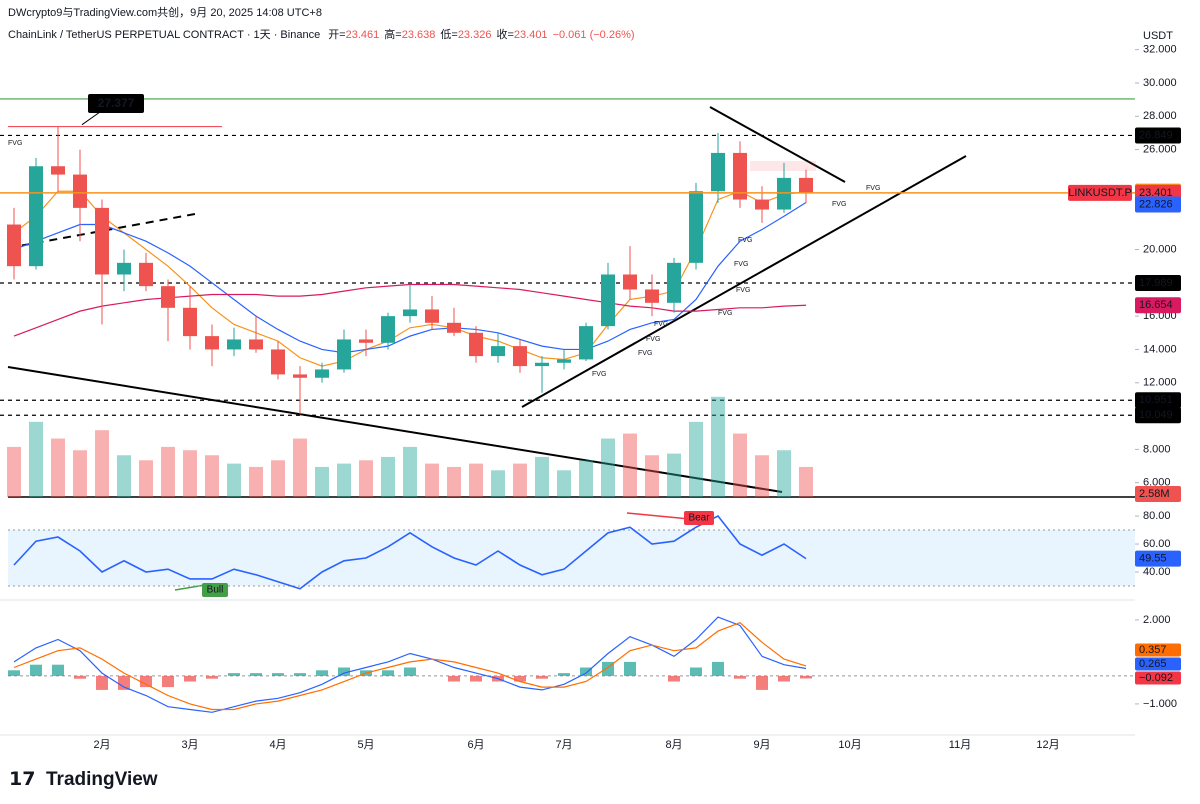  I want to click on currency: USDT, so click(1158, 36).